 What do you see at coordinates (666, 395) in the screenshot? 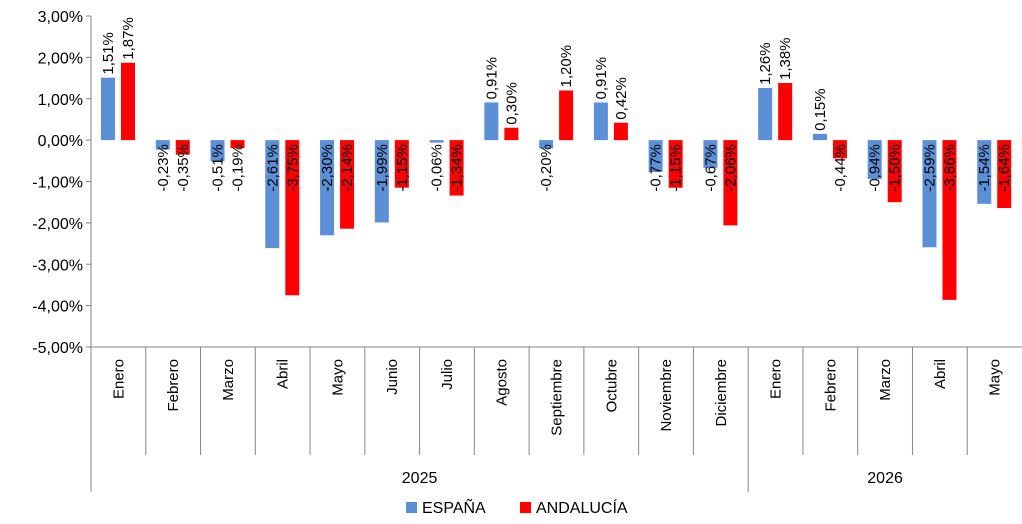
I see `month-label: Noviembre` at bounding box center [666, 395].